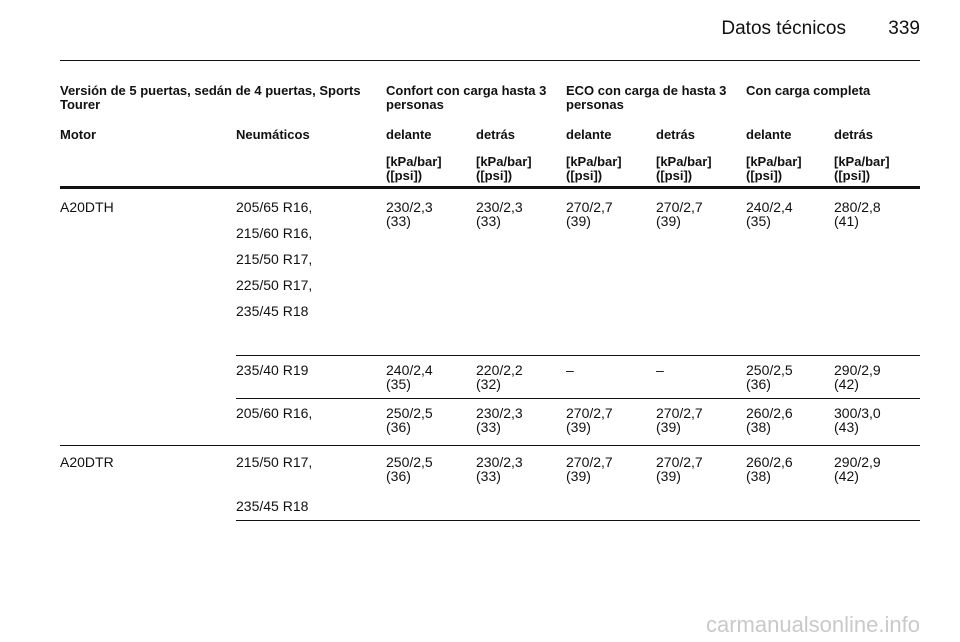 The height and width of the screenshot is (642, 960). What do you see at coordinates (274, 233) in the screenshot?
I see `tyre-size-cell: 215/60 R16,` at bounding box center [274, 233].